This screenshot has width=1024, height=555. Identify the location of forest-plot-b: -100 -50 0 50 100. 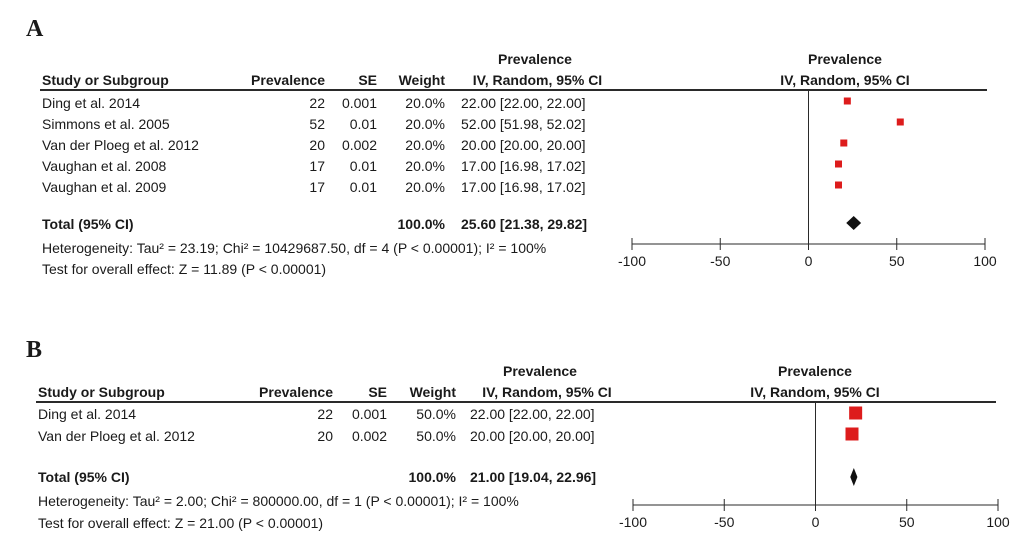
(814, 466).